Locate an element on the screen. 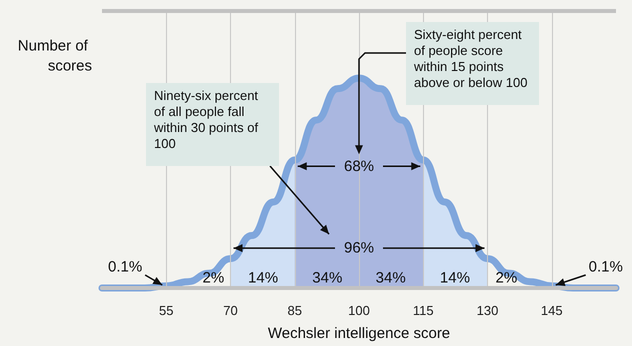  note-box: Sixty-eight percent of people score within 15 points above or below 100 is located at coordinates (472, 63).